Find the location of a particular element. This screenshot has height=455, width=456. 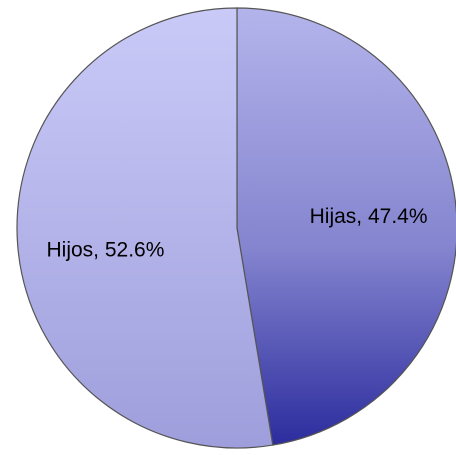

data-label: Hijos, 52.6% is located at coordinates (105, 249).